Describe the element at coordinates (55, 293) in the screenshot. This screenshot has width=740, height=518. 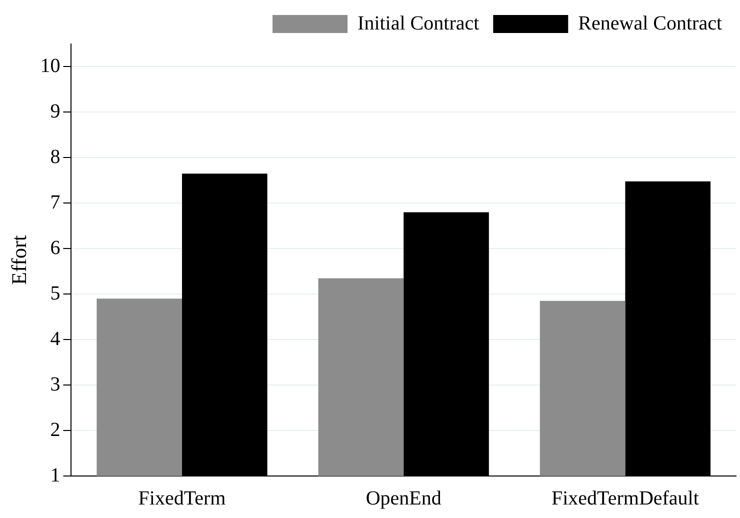
I see `y-tick-label: 5` at that location.